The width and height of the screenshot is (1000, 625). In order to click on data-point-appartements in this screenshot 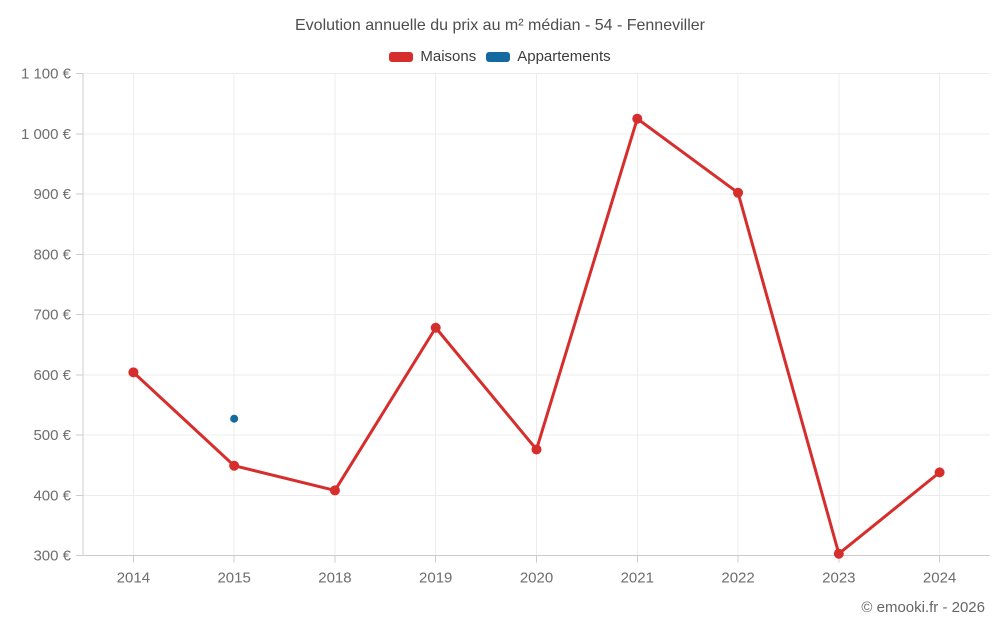, I will do `click(234, 418)`.